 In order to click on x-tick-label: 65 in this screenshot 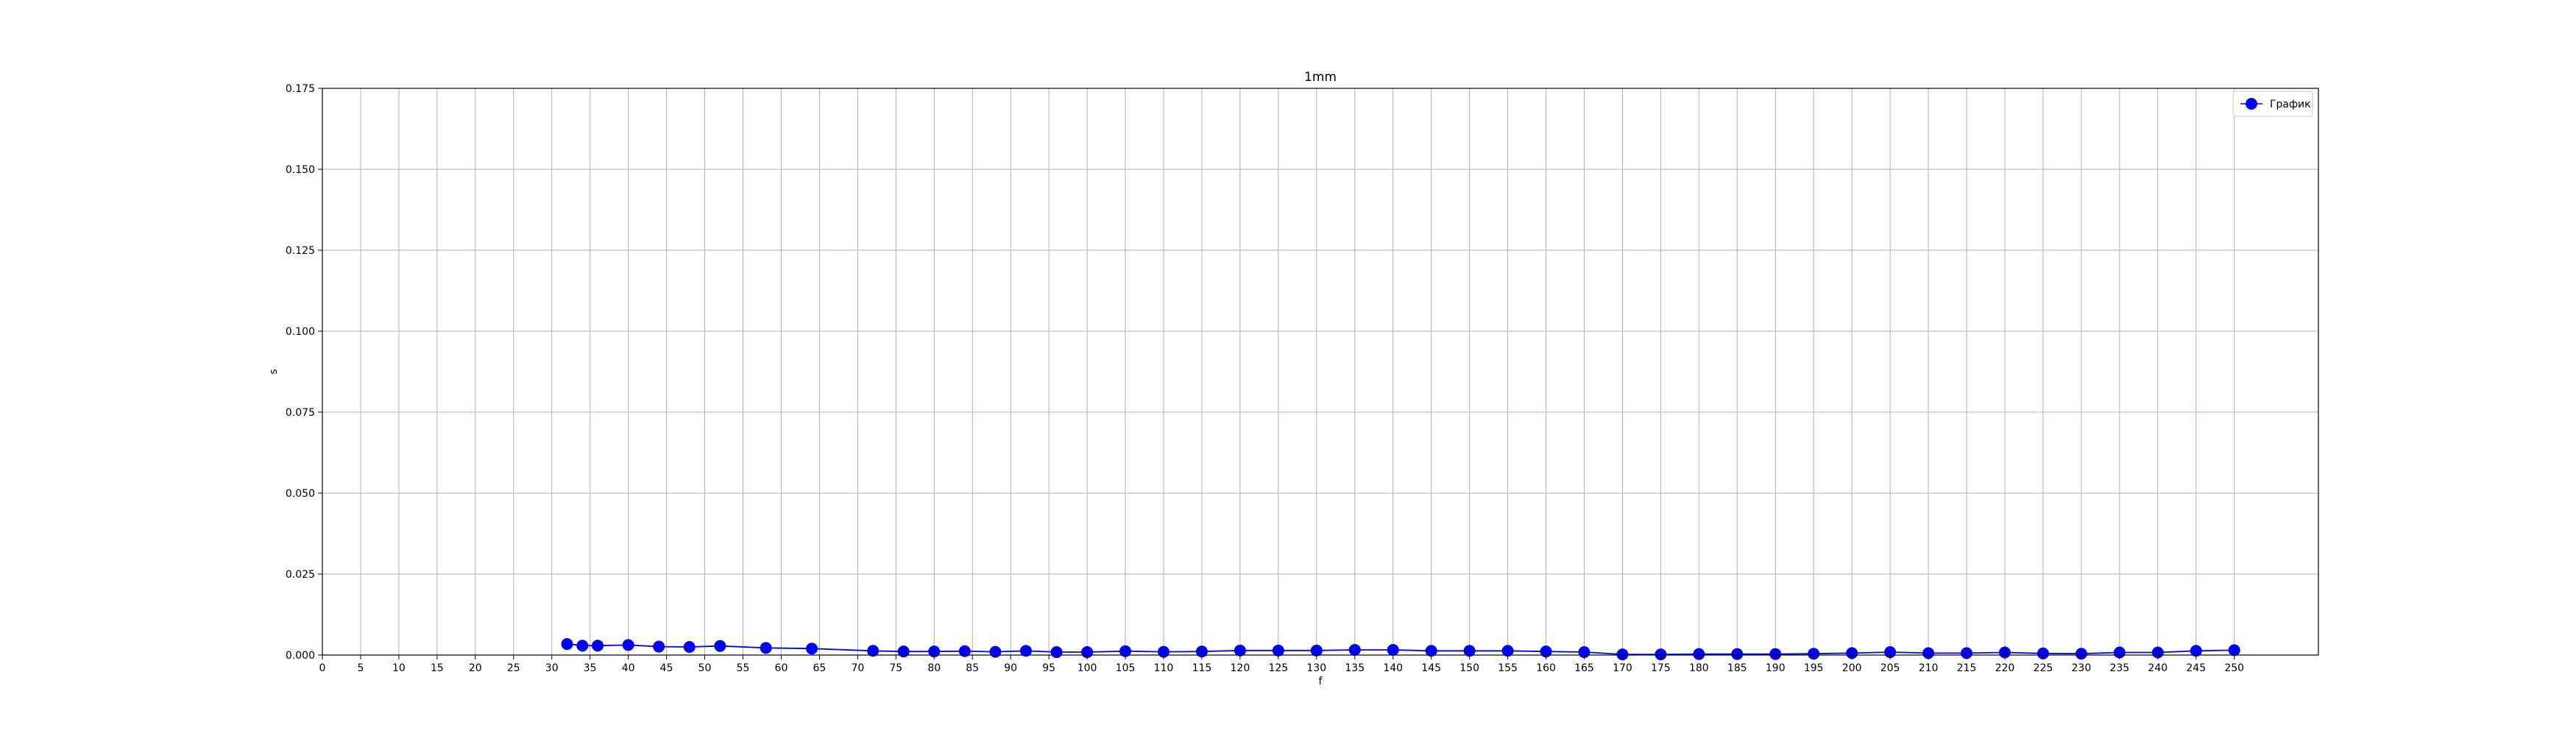, I will do `click(819, 668)`.